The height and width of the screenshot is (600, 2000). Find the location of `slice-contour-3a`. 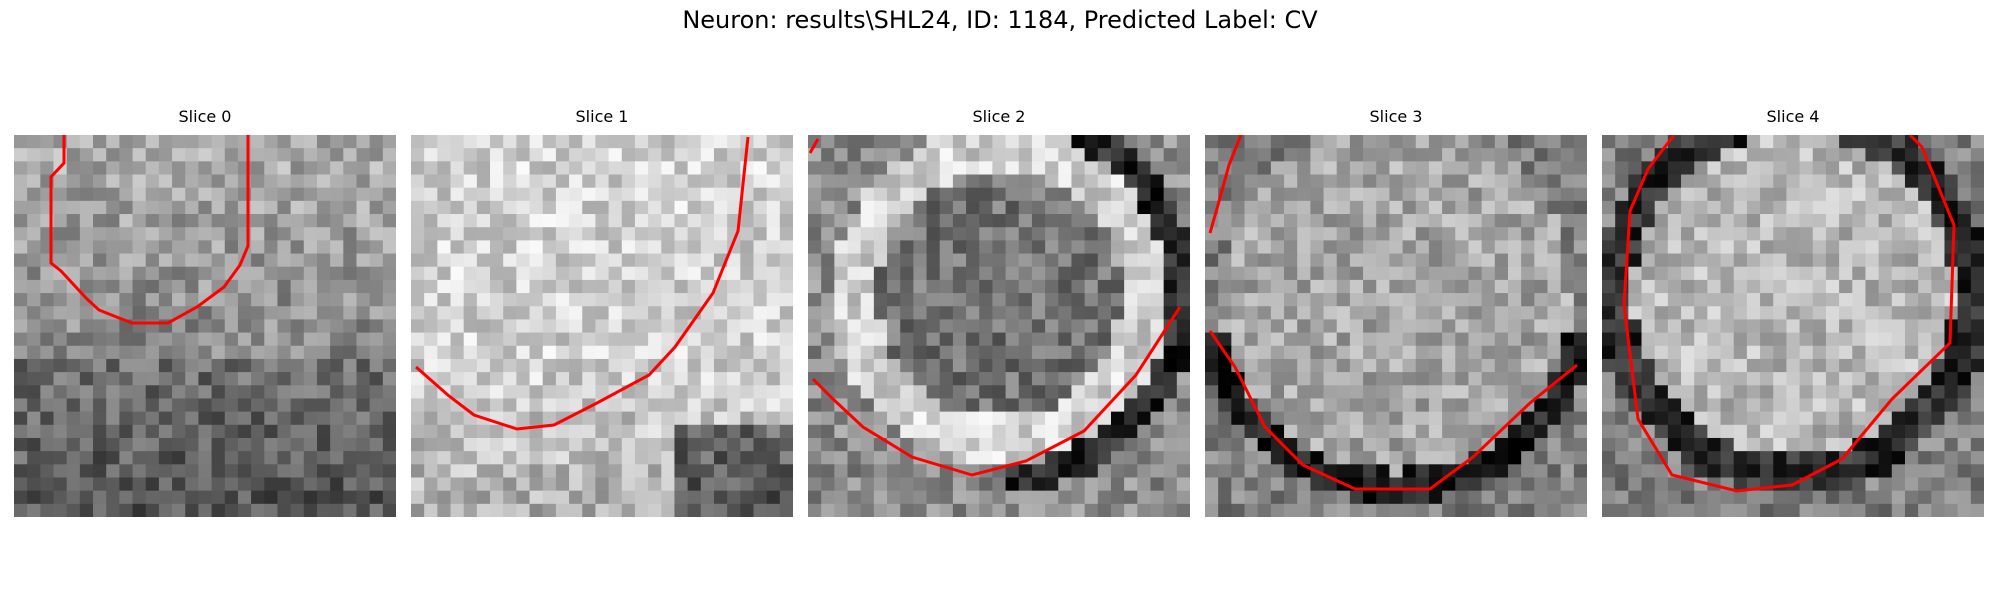

slice-contour-3a is located at coordinates (1225, 184).